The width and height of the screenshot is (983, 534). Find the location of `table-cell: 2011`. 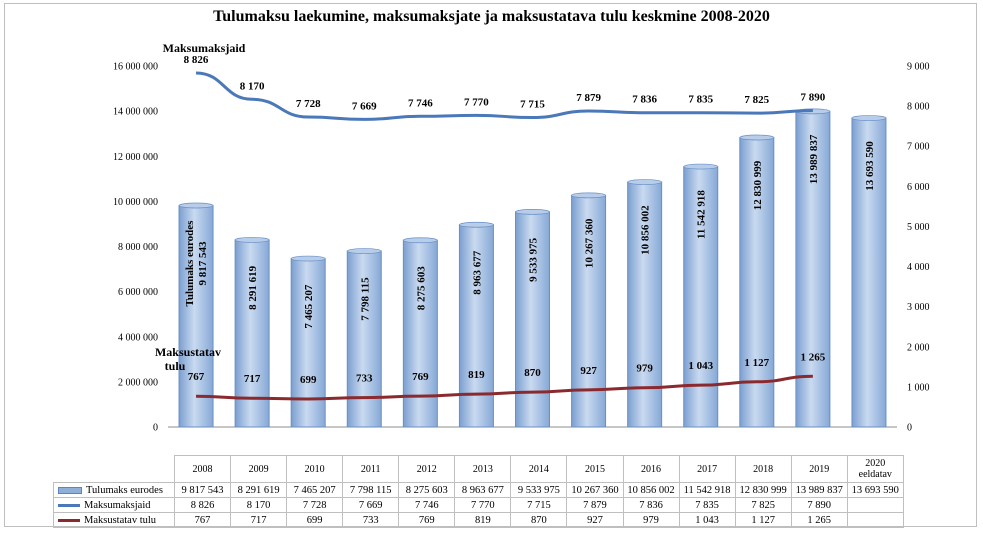

table-cell: 2011 is located at coordinates (371, 469).